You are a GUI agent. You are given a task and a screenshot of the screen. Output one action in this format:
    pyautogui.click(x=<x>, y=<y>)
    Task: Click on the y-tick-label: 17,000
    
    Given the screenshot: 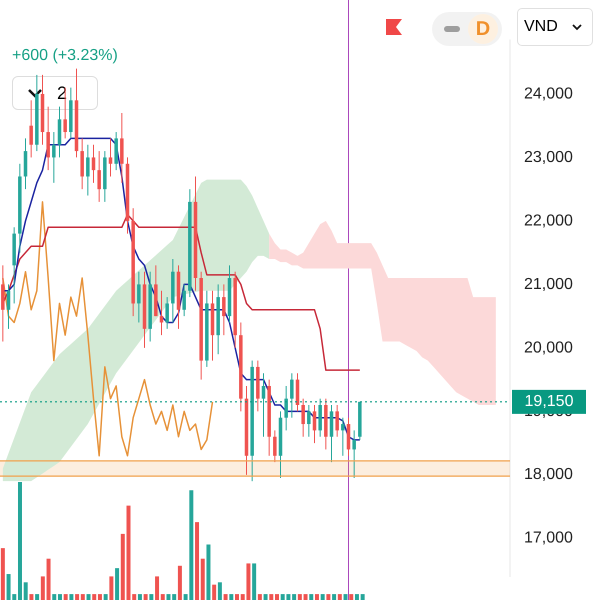 What is the action you would take?
    pyautogui.click(x=549, y=538)
    